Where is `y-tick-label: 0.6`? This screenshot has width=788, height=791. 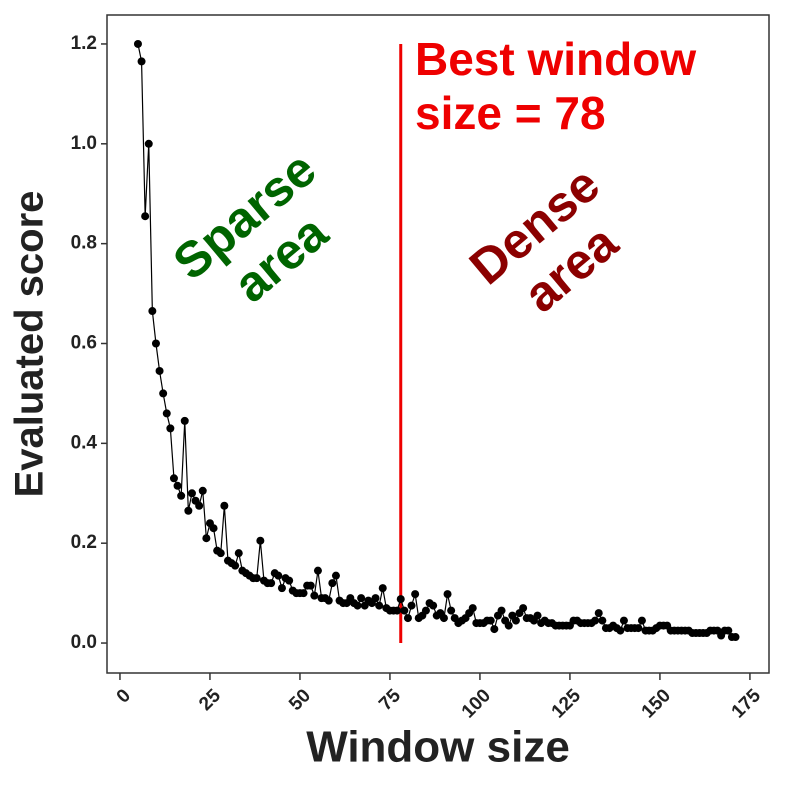 y-tick-label: 0.6 is located at coordinates (84, 343).